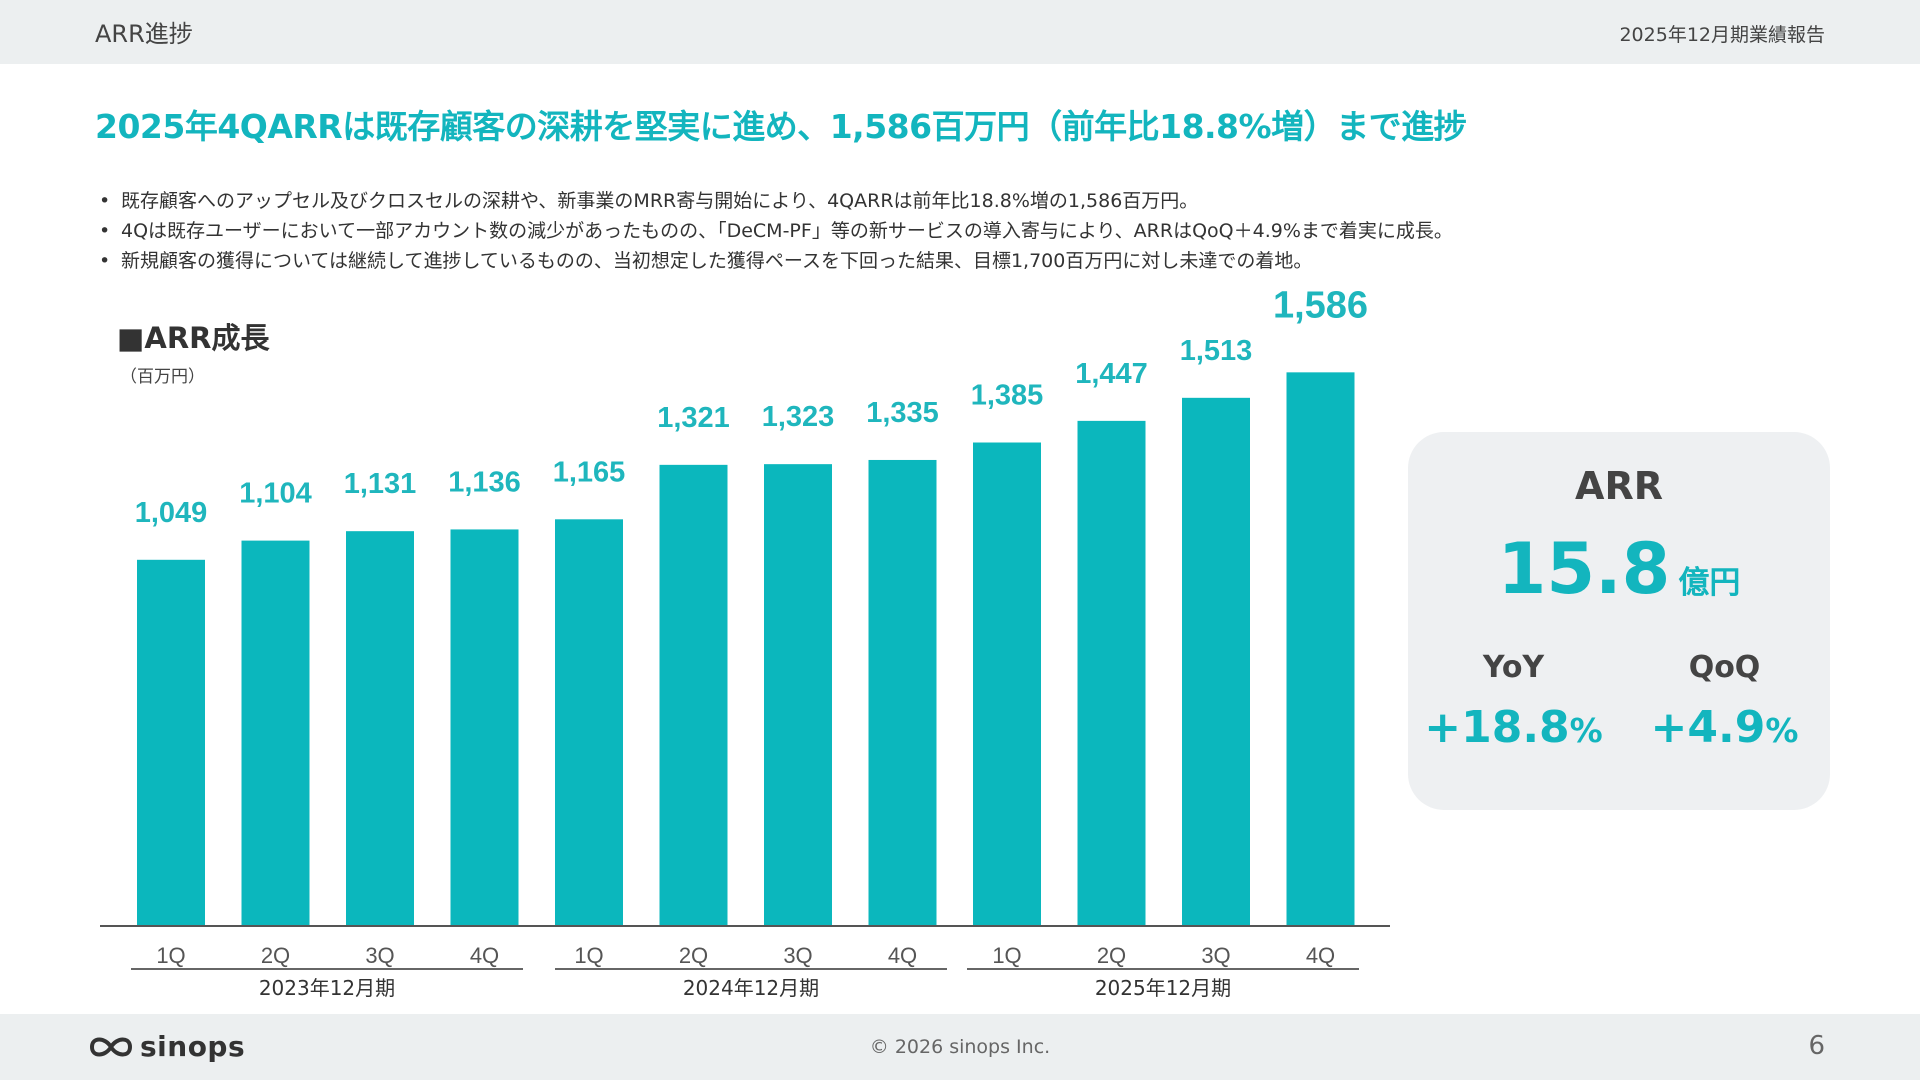  I want to click on section-title: ARR進捗, so click(144, 34).